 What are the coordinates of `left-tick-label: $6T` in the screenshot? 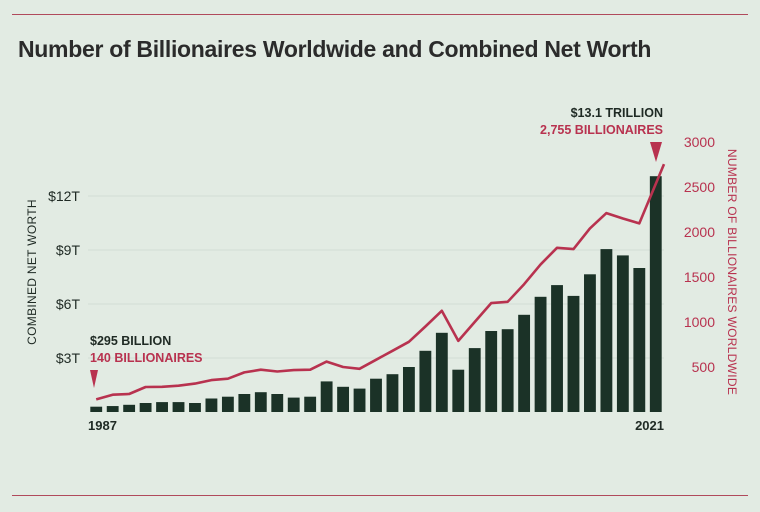 It's located at (68, 304).